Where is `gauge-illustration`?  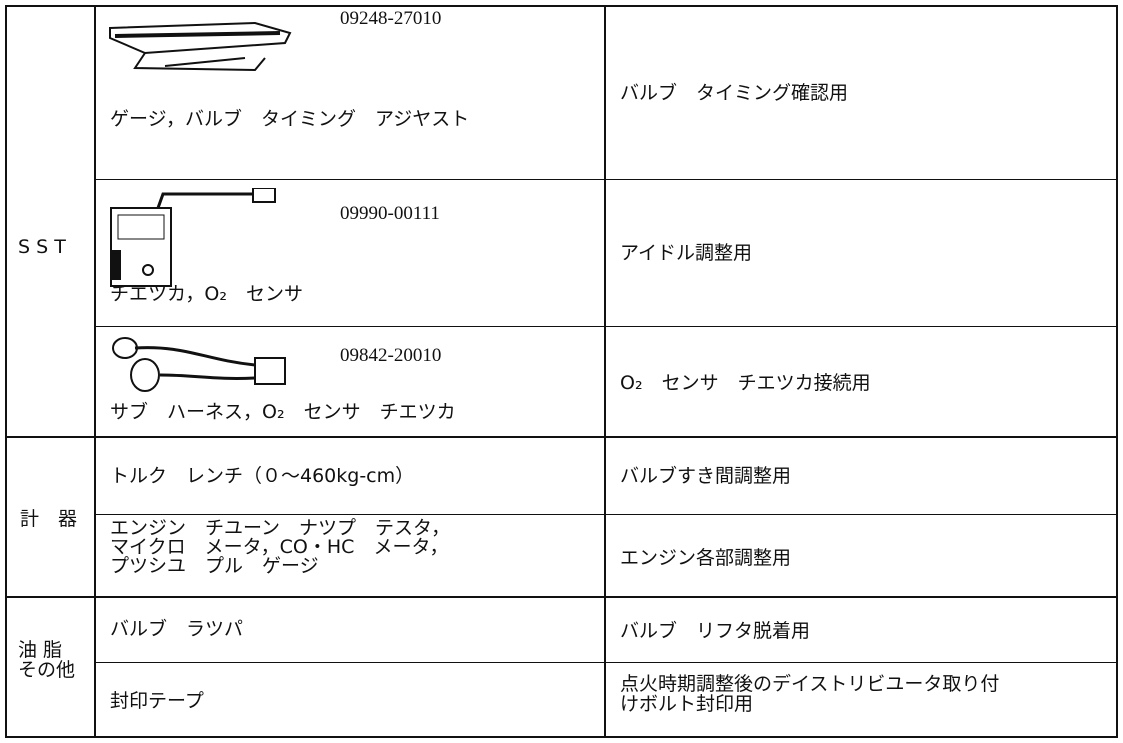 gauge-illustration is located at coordinates (200, 46).